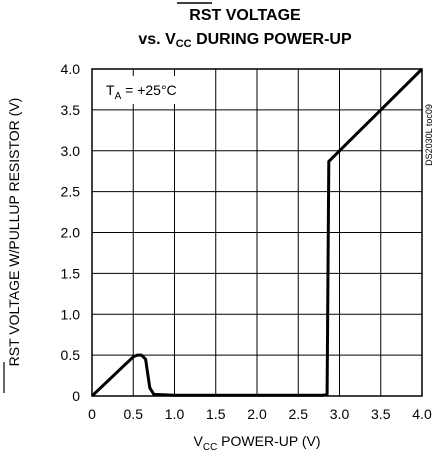  I want to click on x-tick-label: 2.5, so click(299, 414).